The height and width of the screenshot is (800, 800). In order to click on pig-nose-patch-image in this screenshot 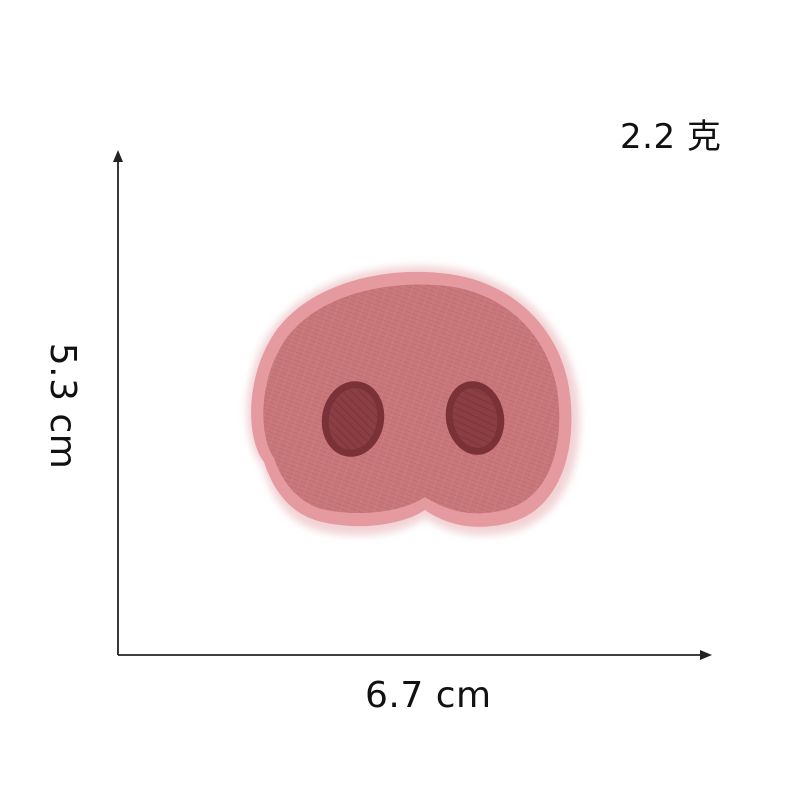, I will do `click(413, 400)`.